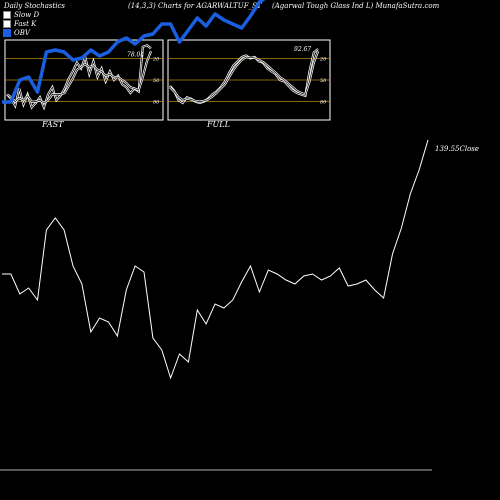  I want to click on legend-label-fast-k: Fast K, so click(25, 24).